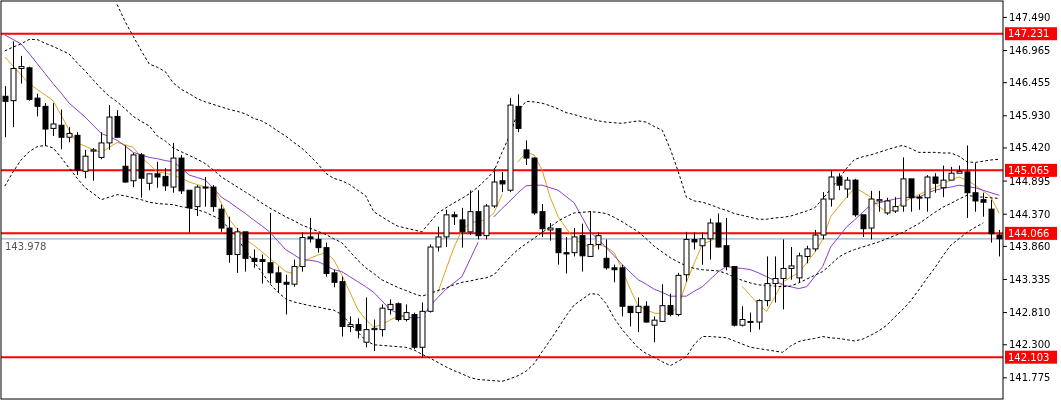  I want to click on y-tick-label: 142.300, so click(1030, 345).